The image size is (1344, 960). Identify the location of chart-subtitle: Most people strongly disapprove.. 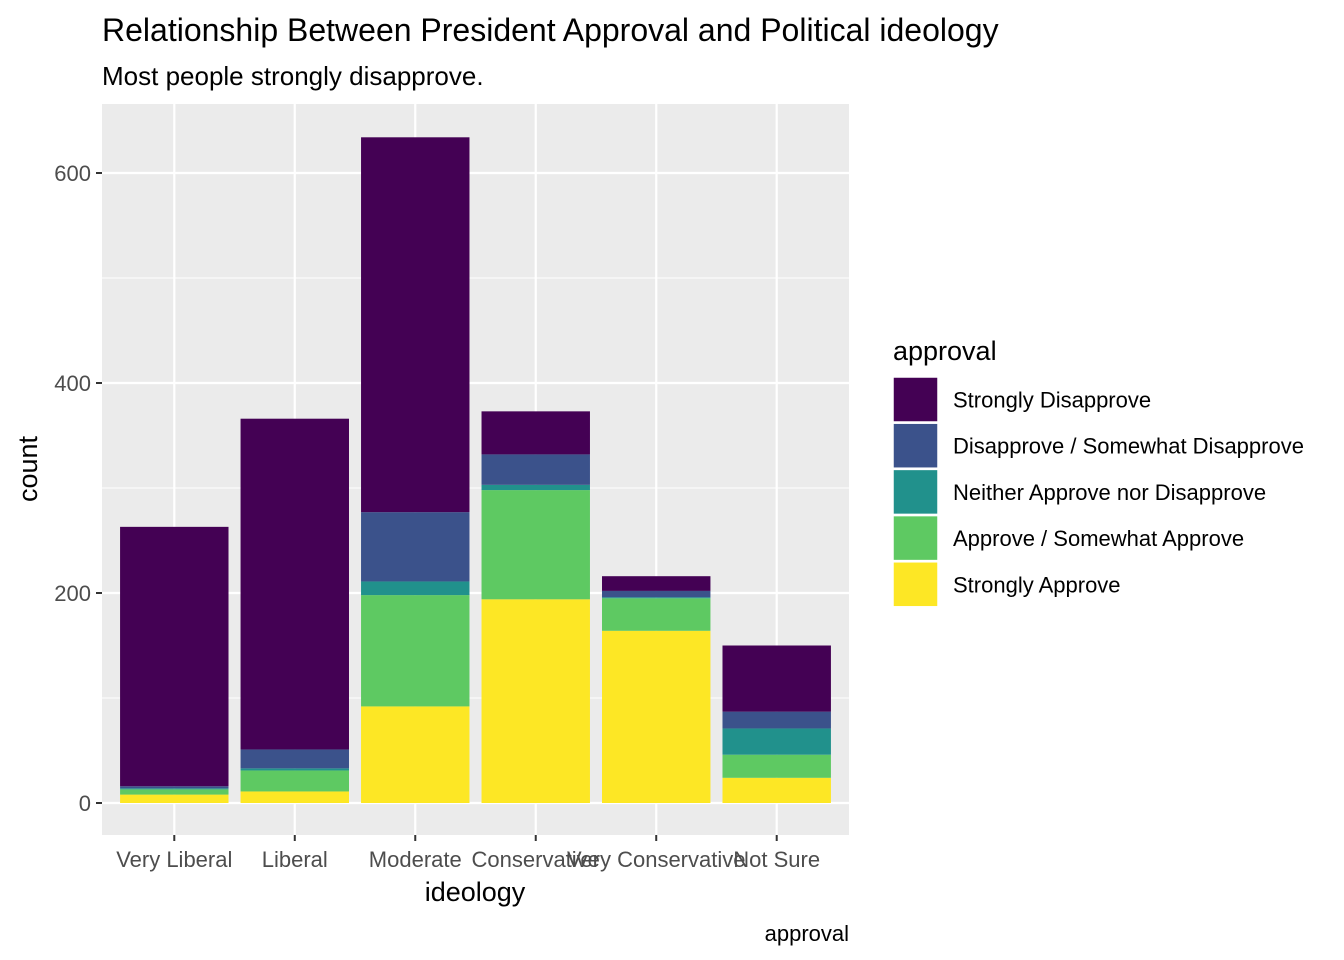
(293, 76).